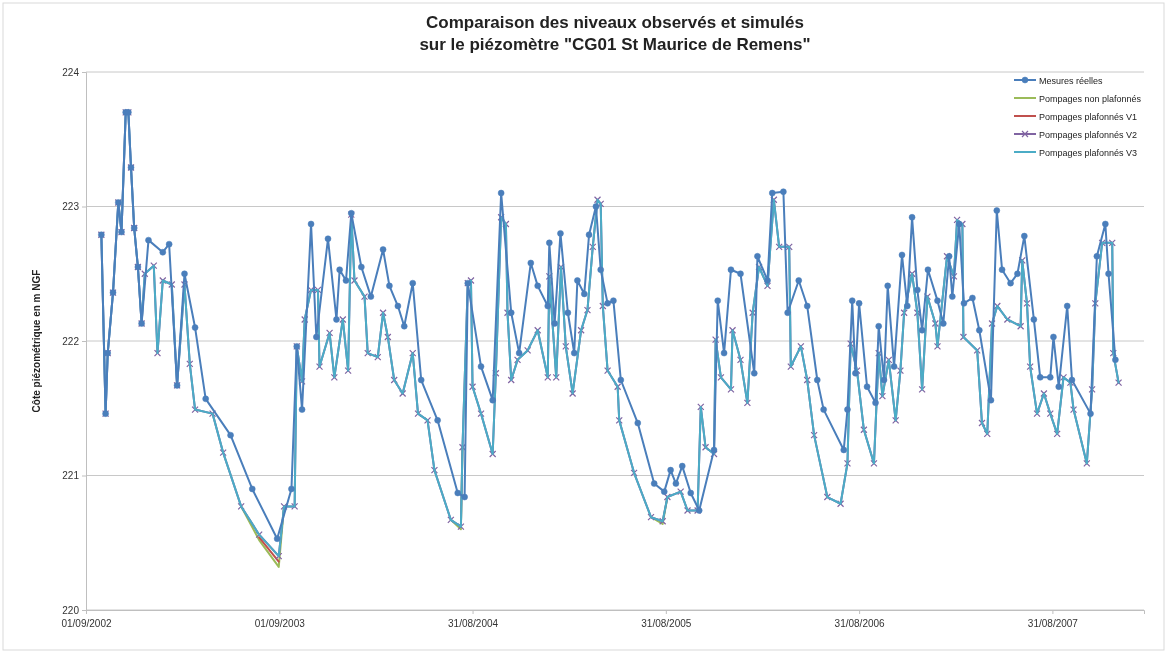 The image size is (1167, 655). I want to click on x-tick-label: 31/08/2005, so click(666, 623).